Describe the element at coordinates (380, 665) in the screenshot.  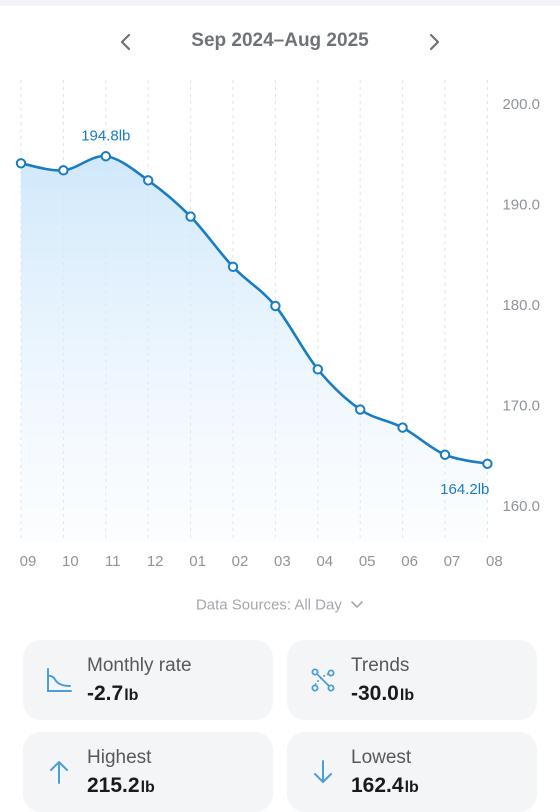
I see `trends-label: Trends` at that location.